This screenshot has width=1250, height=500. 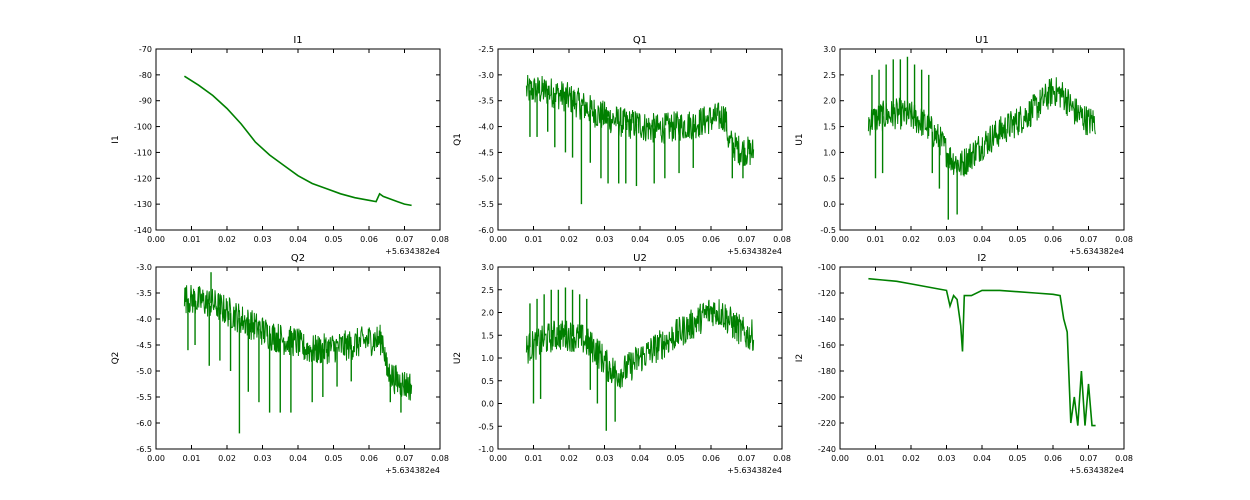 What do you see at coordinates (145, 49) in the screenshot?
I see `panel-1-ytick-label: -70` at bounding box center [145, 49].